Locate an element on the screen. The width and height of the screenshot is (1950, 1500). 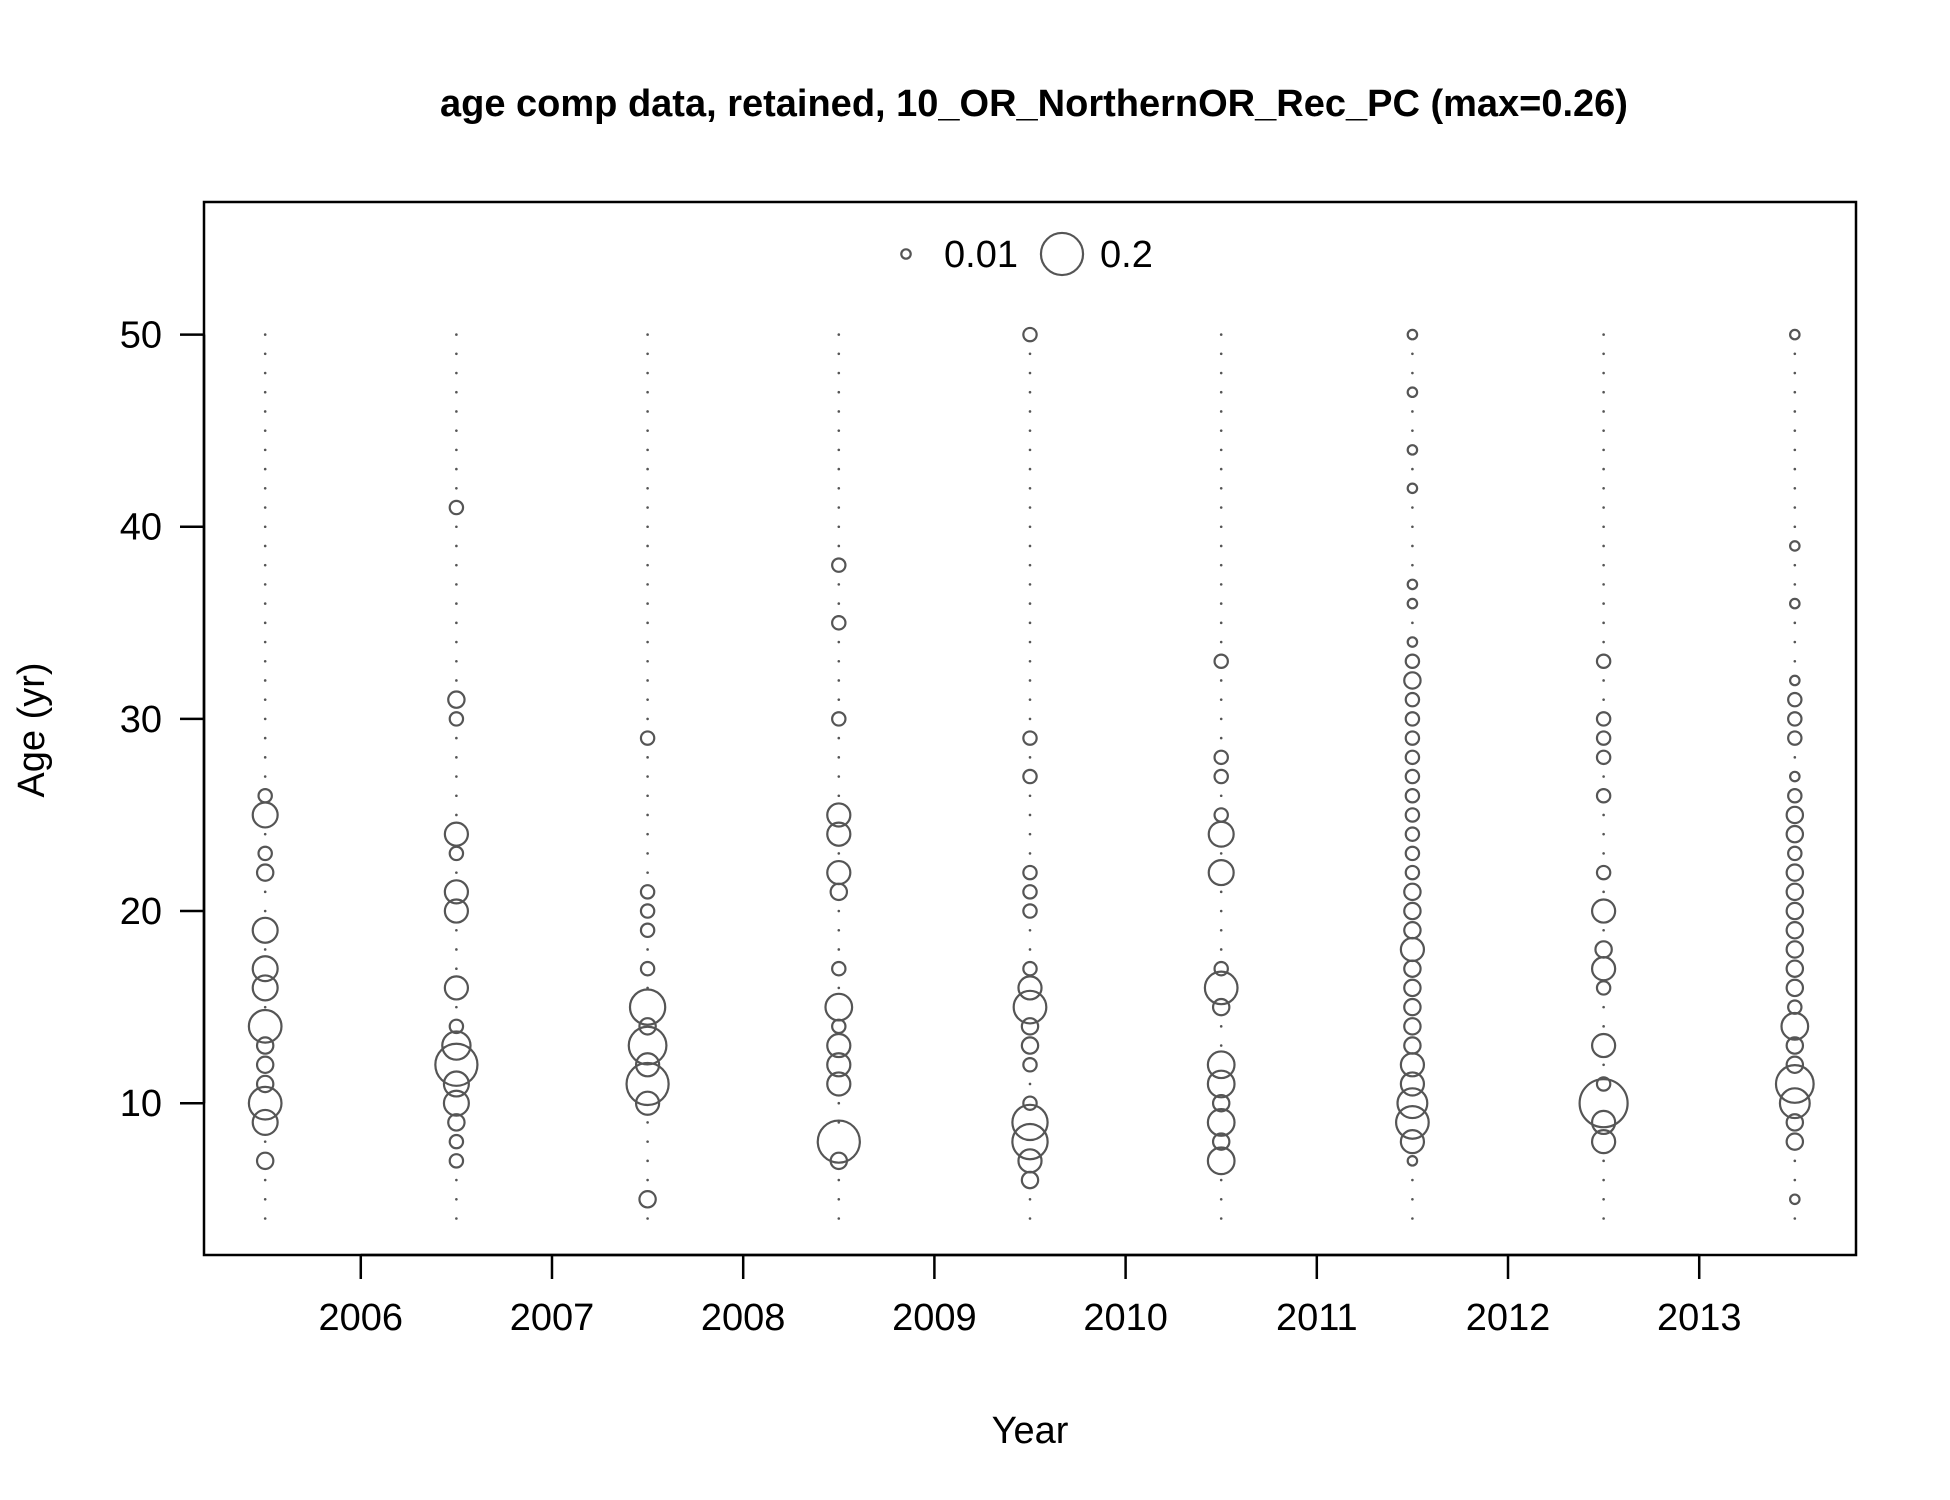
y-tick-label: 50 is located at coordinates (141, 336).